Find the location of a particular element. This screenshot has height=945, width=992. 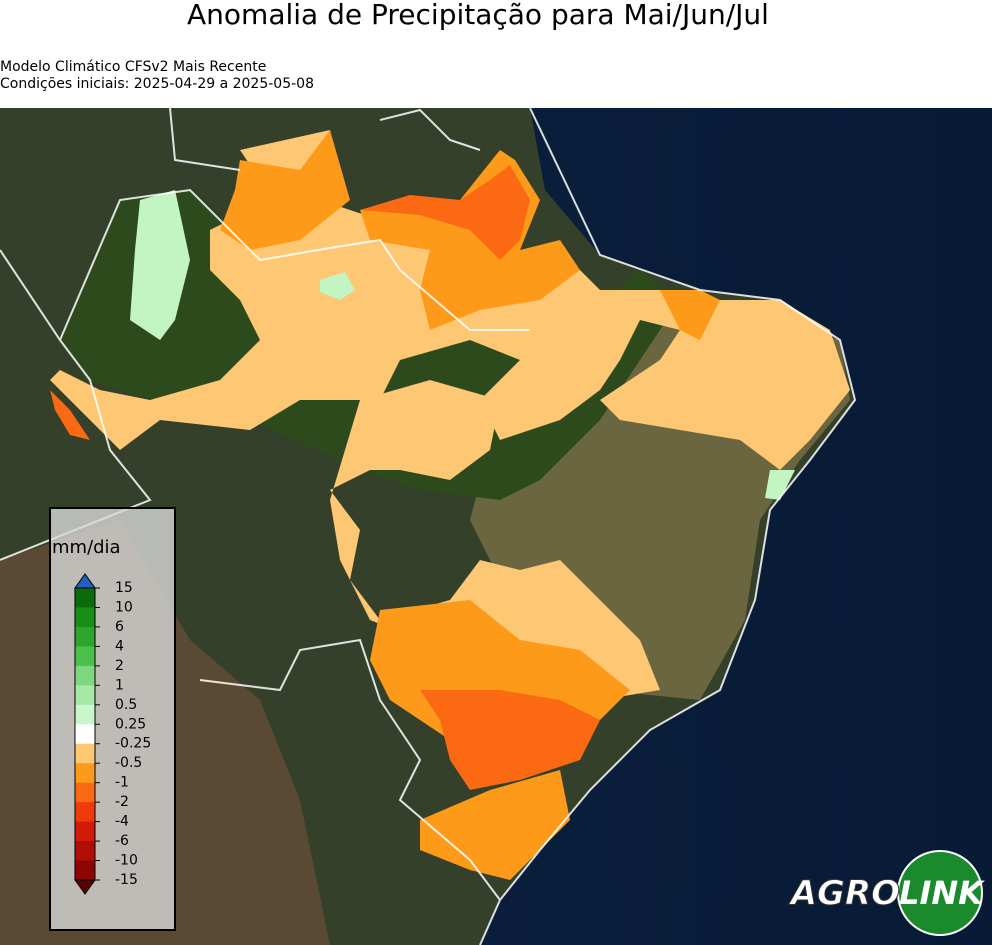

logo-circle is located at coordinates (940, 893).